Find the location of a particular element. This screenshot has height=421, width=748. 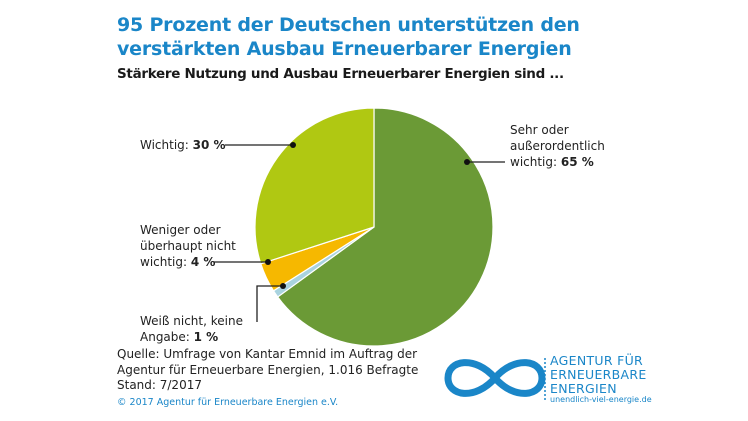

source-line3: Stand: 7/2017 is located at coordinates (159, 385).